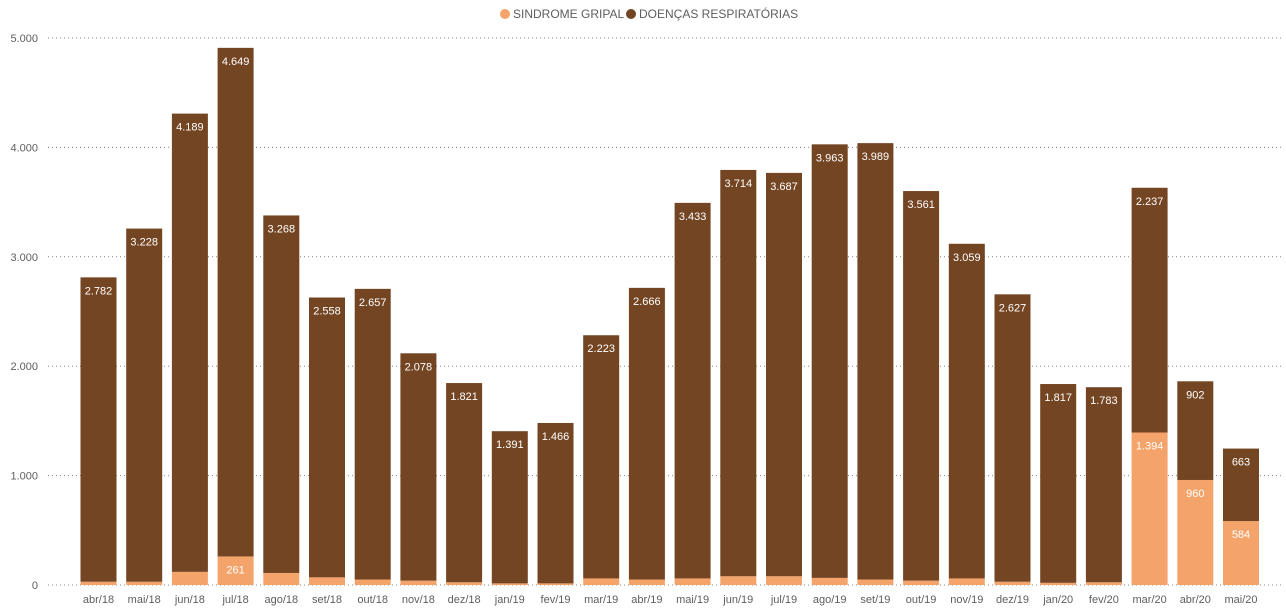  What do you see at coordinates (24, 148) in the screenshot?
I see `y-tick-label: 4.000` at bounding box center [24, 148].